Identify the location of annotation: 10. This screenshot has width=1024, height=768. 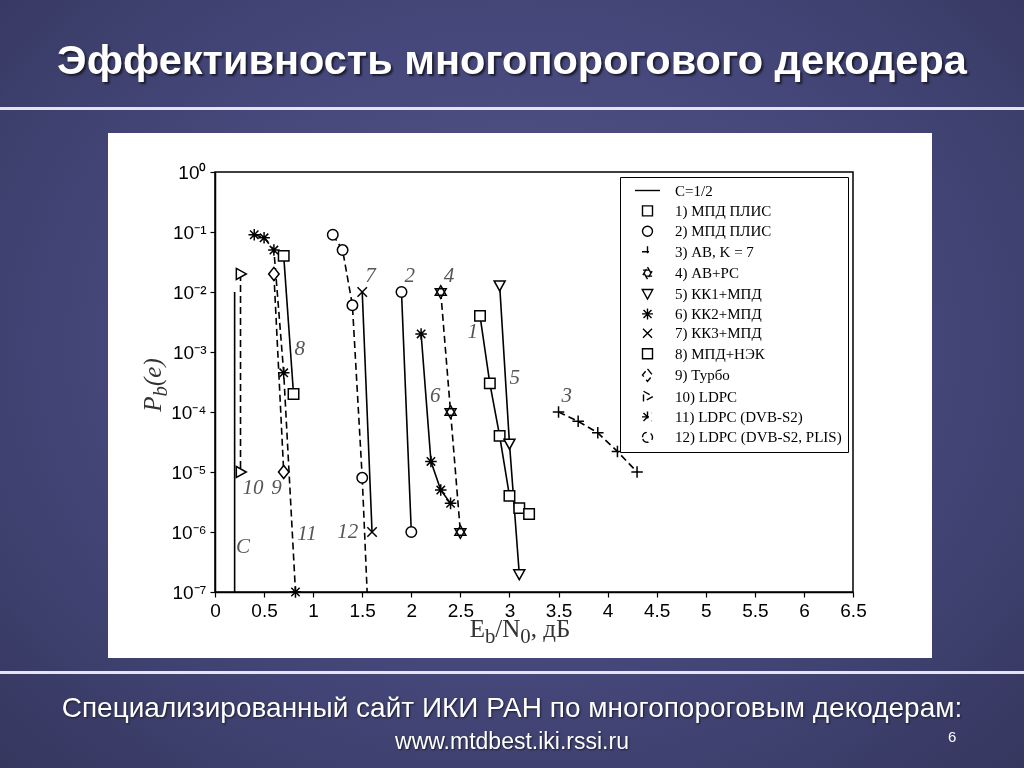
(253, 487).